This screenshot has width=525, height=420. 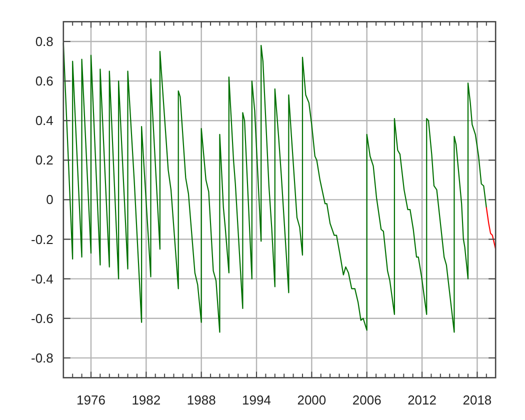 I want to click on y-tick-label: -0.2, so click(x=42, y=239).